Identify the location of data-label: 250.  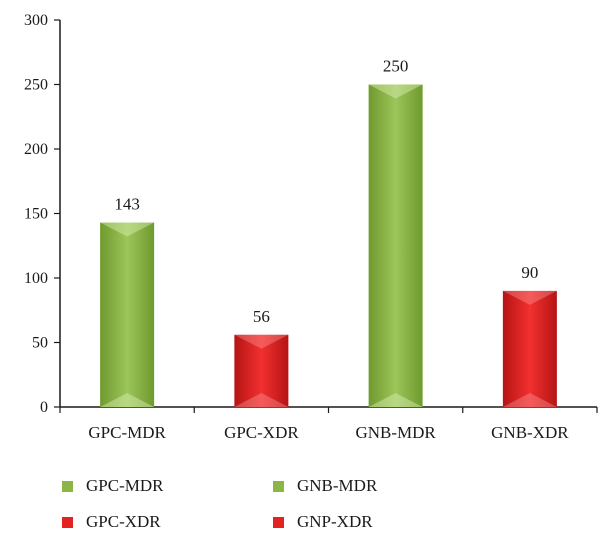
(396, 66).